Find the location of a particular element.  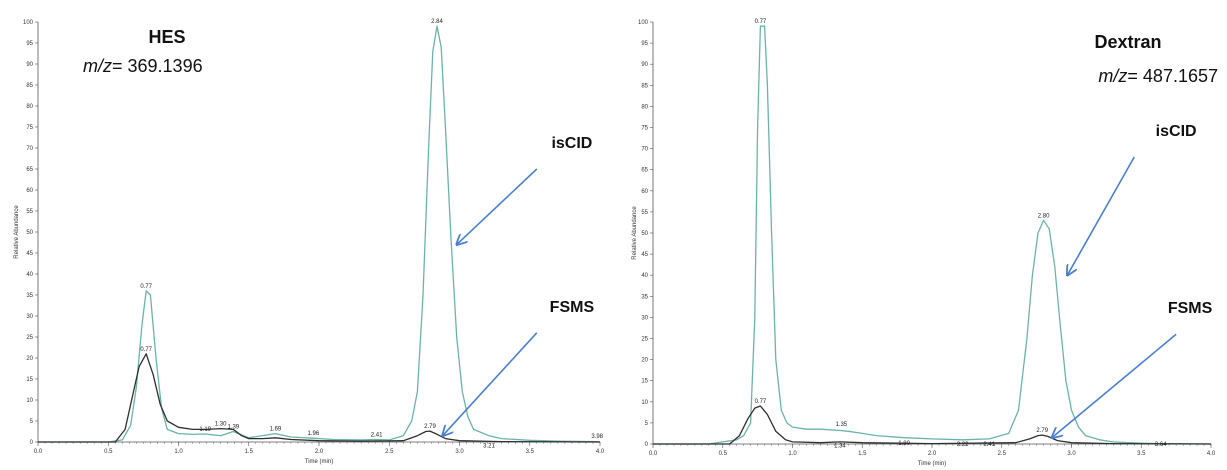

hes-mz-value: = 369.1396 is located at coordinates (157, 66).